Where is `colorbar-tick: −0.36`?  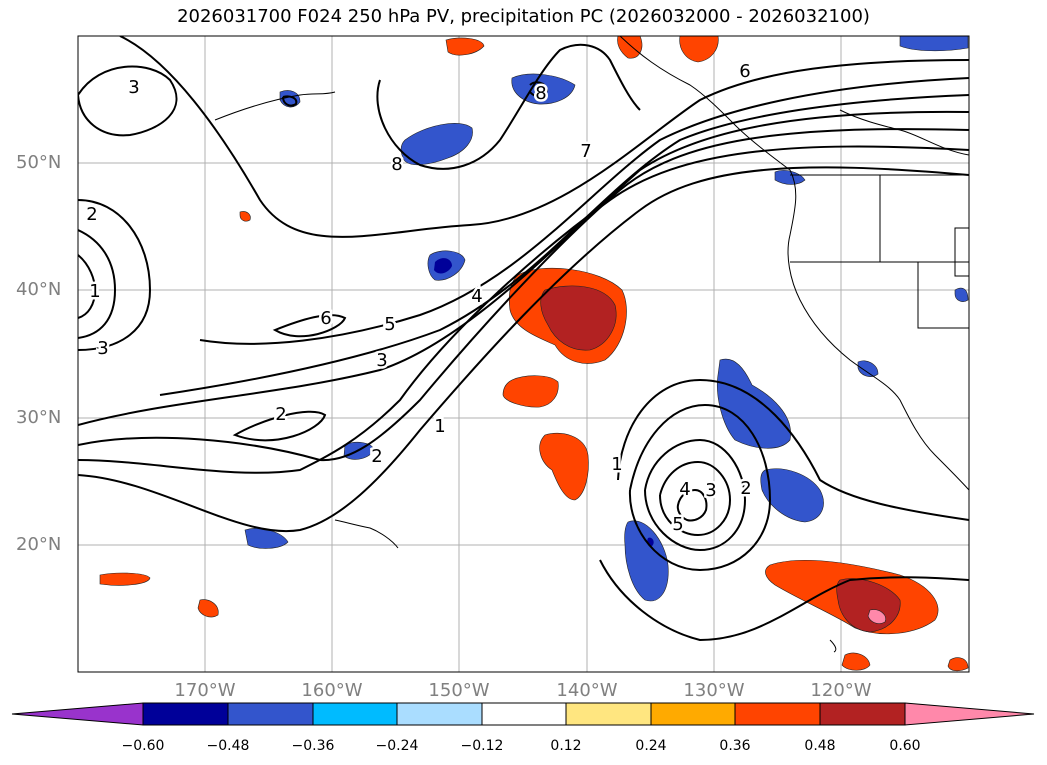
colorbar-tick: −0.36 is located at coordinates (313, 746).